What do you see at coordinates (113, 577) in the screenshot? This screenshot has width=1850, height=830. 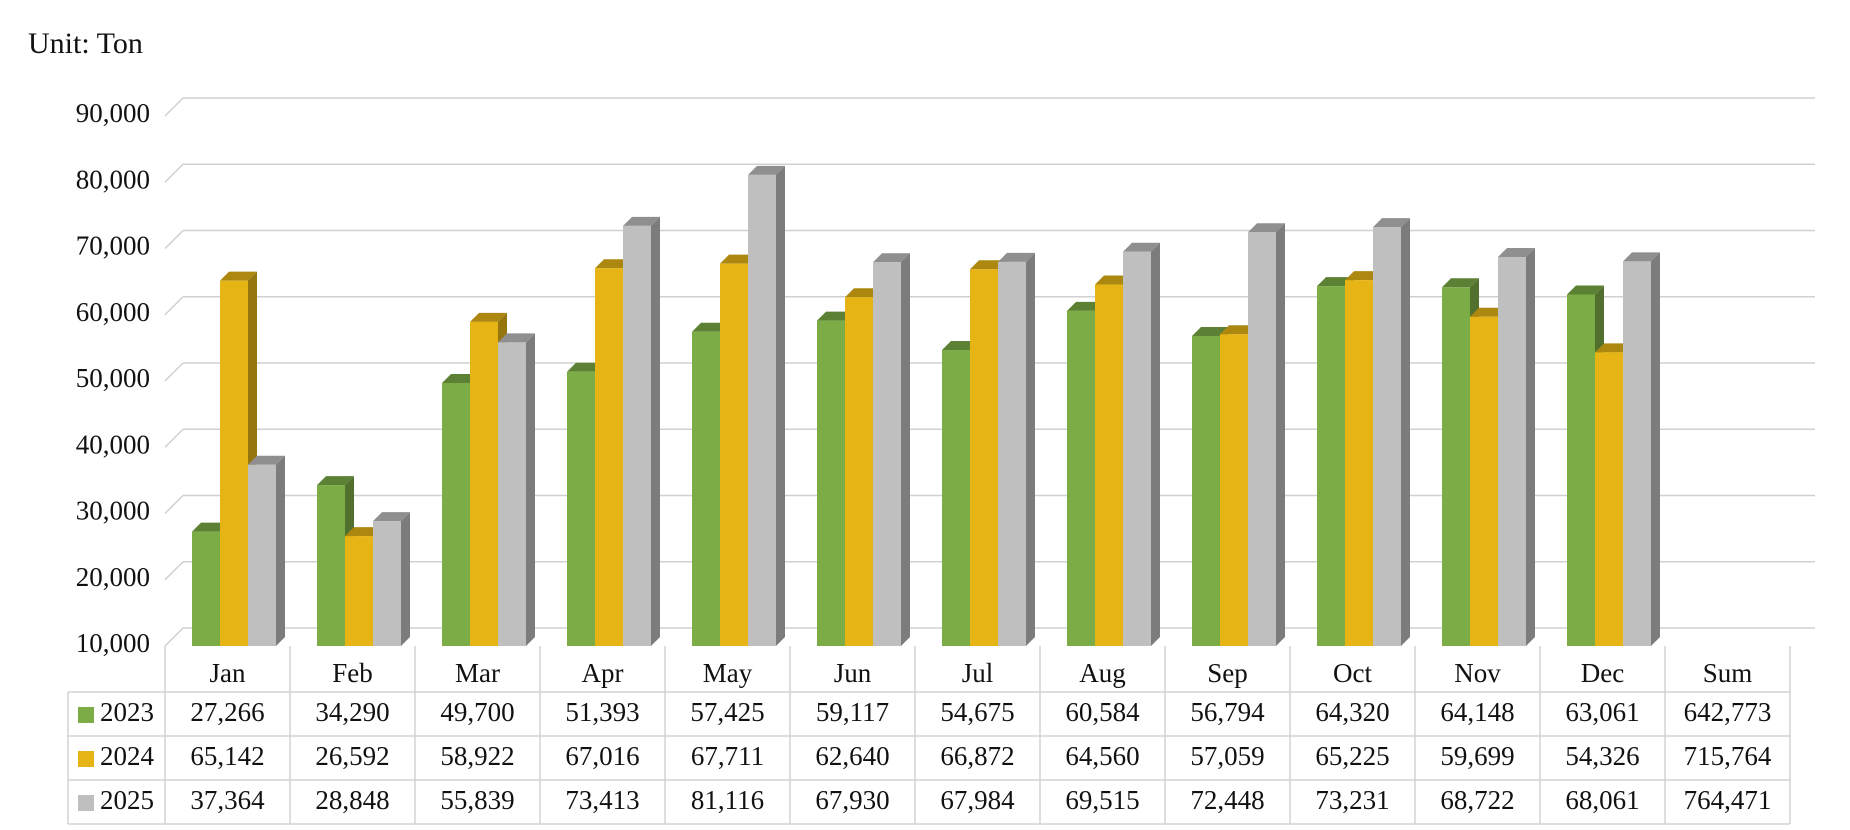 I see `y-tick-label: 20,000` at bounding box center [113, 577].